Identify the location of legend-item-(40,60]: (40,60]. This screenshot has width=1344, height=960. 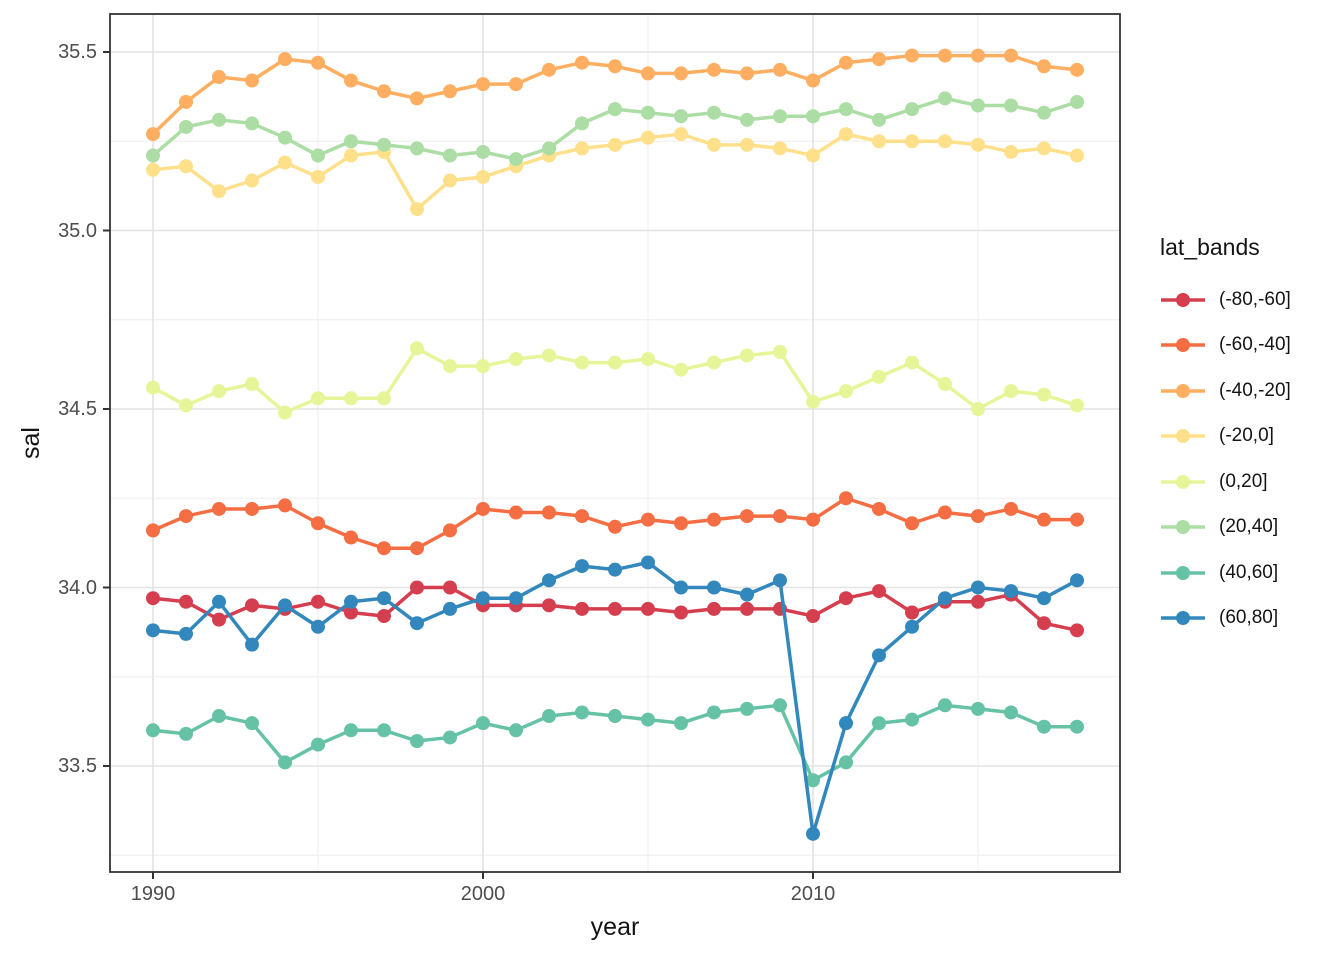
(1225, 573).